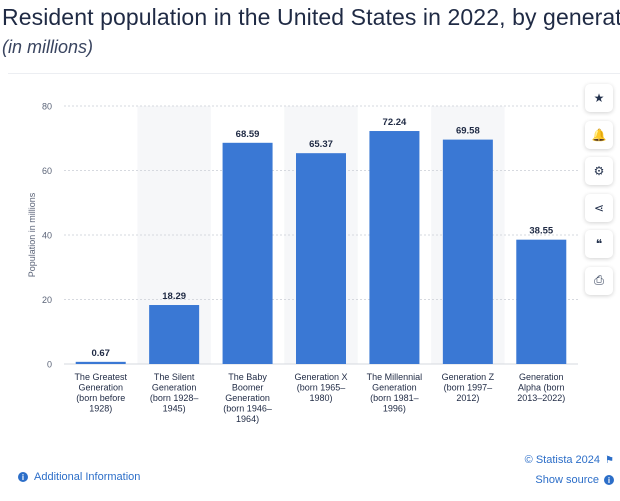  I want to click on x-tick-label-line: 1996), so click(394, 409).